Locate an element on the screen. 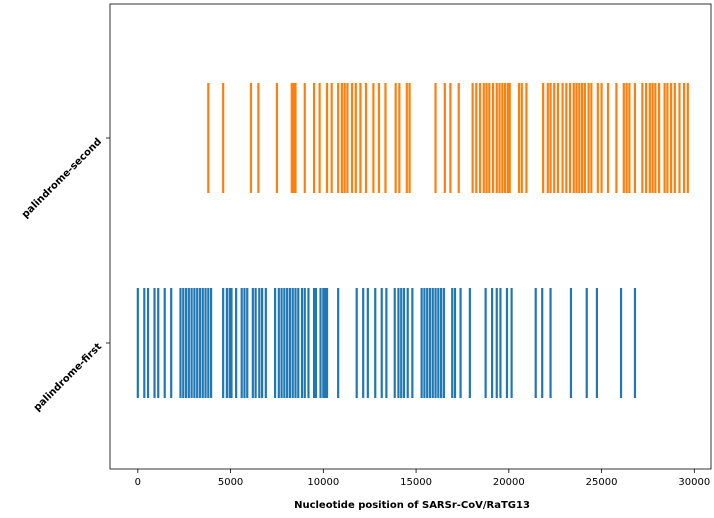 Image resolution: width=714 pixels, height=518 pixels. x-tick-label: 20000 is located at coordinates (509, 482).